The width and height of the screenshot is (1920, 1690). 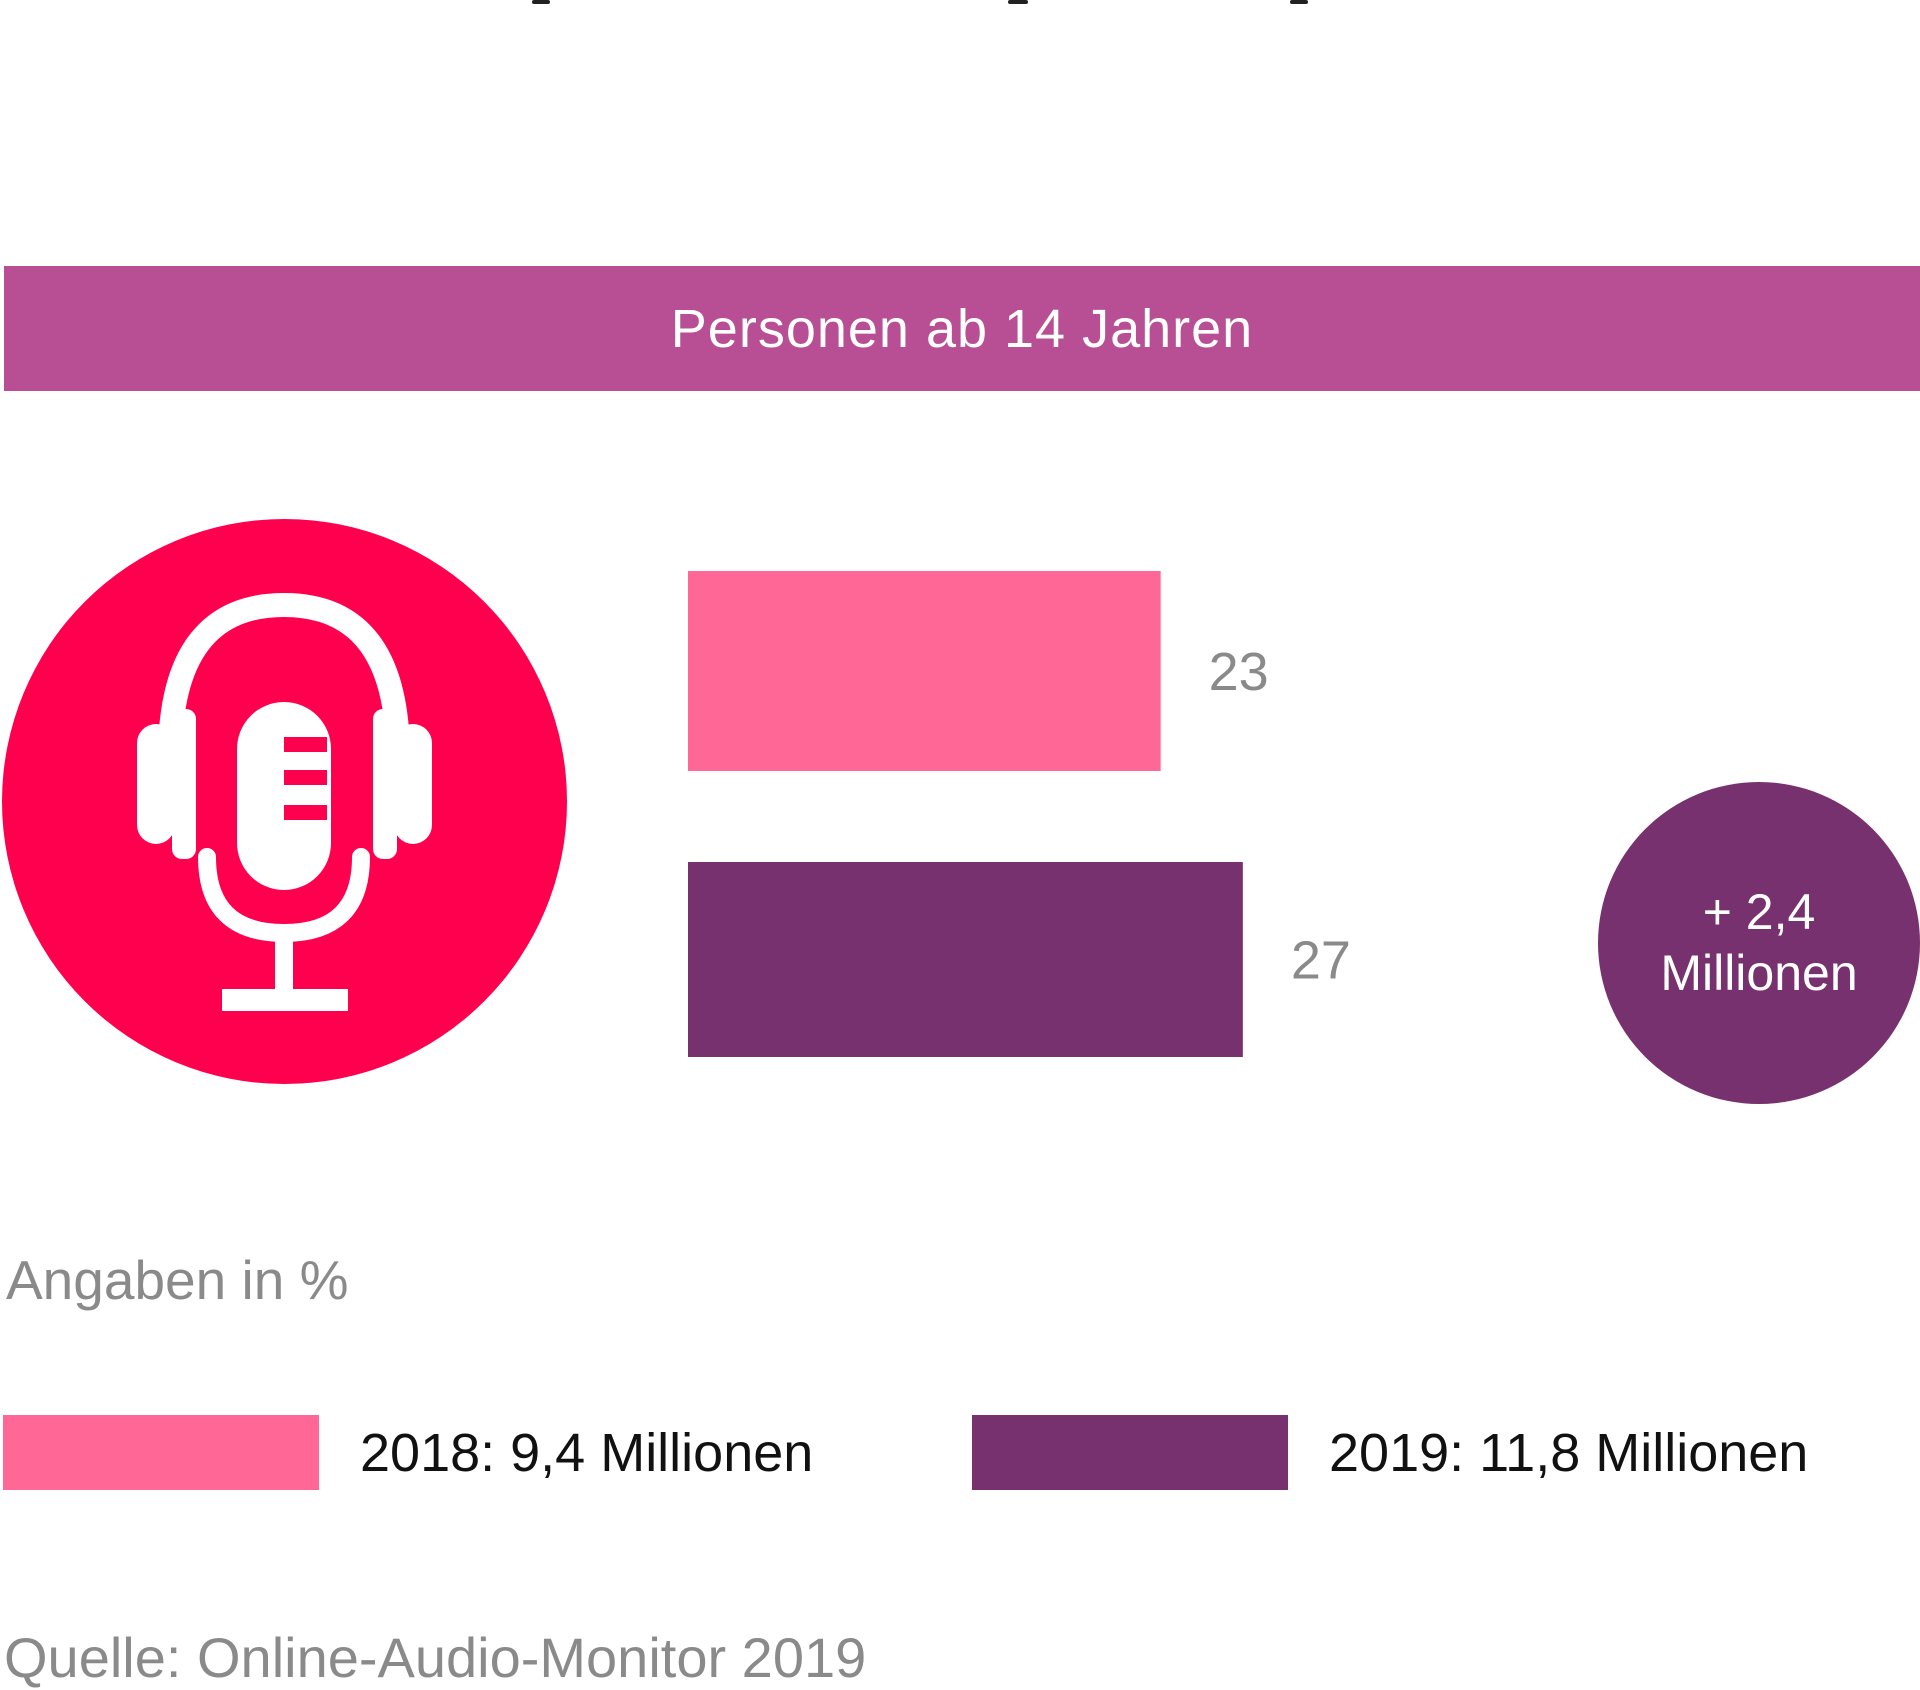 I want to click on bar-2018, so click(x=924, y=671).